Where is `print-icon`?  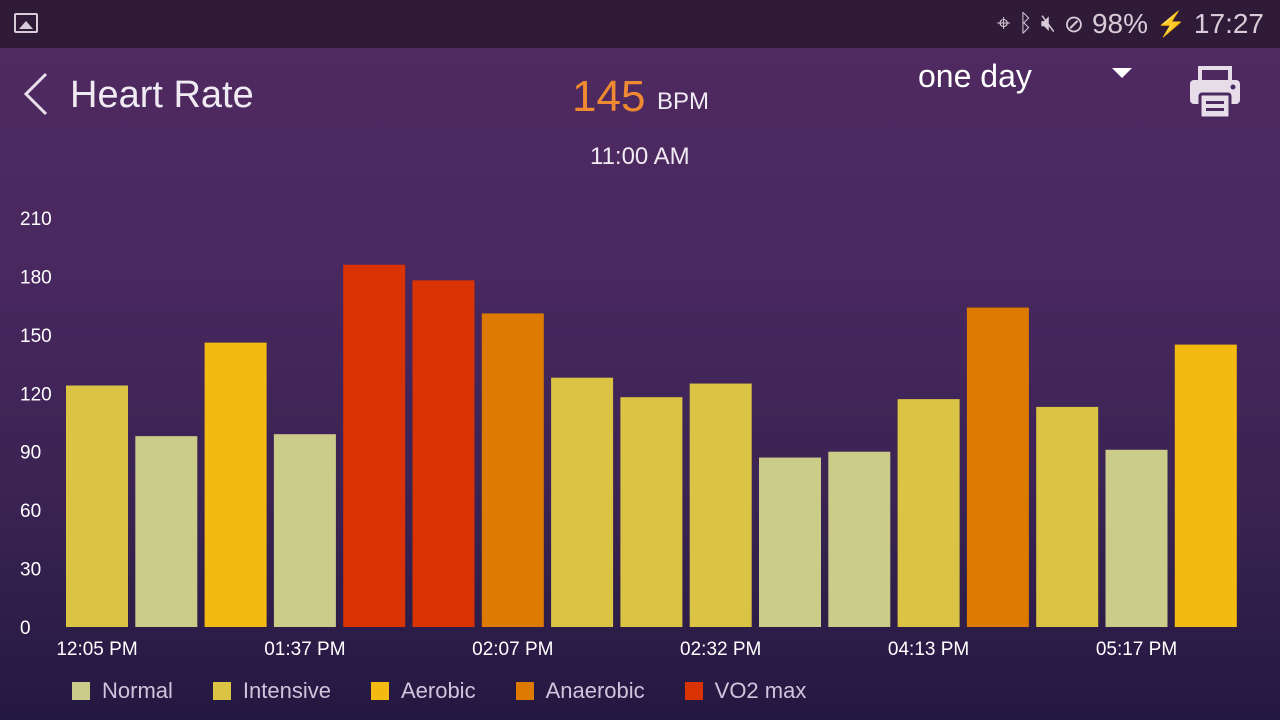
print-icon is located at coordinates (1215, 93).